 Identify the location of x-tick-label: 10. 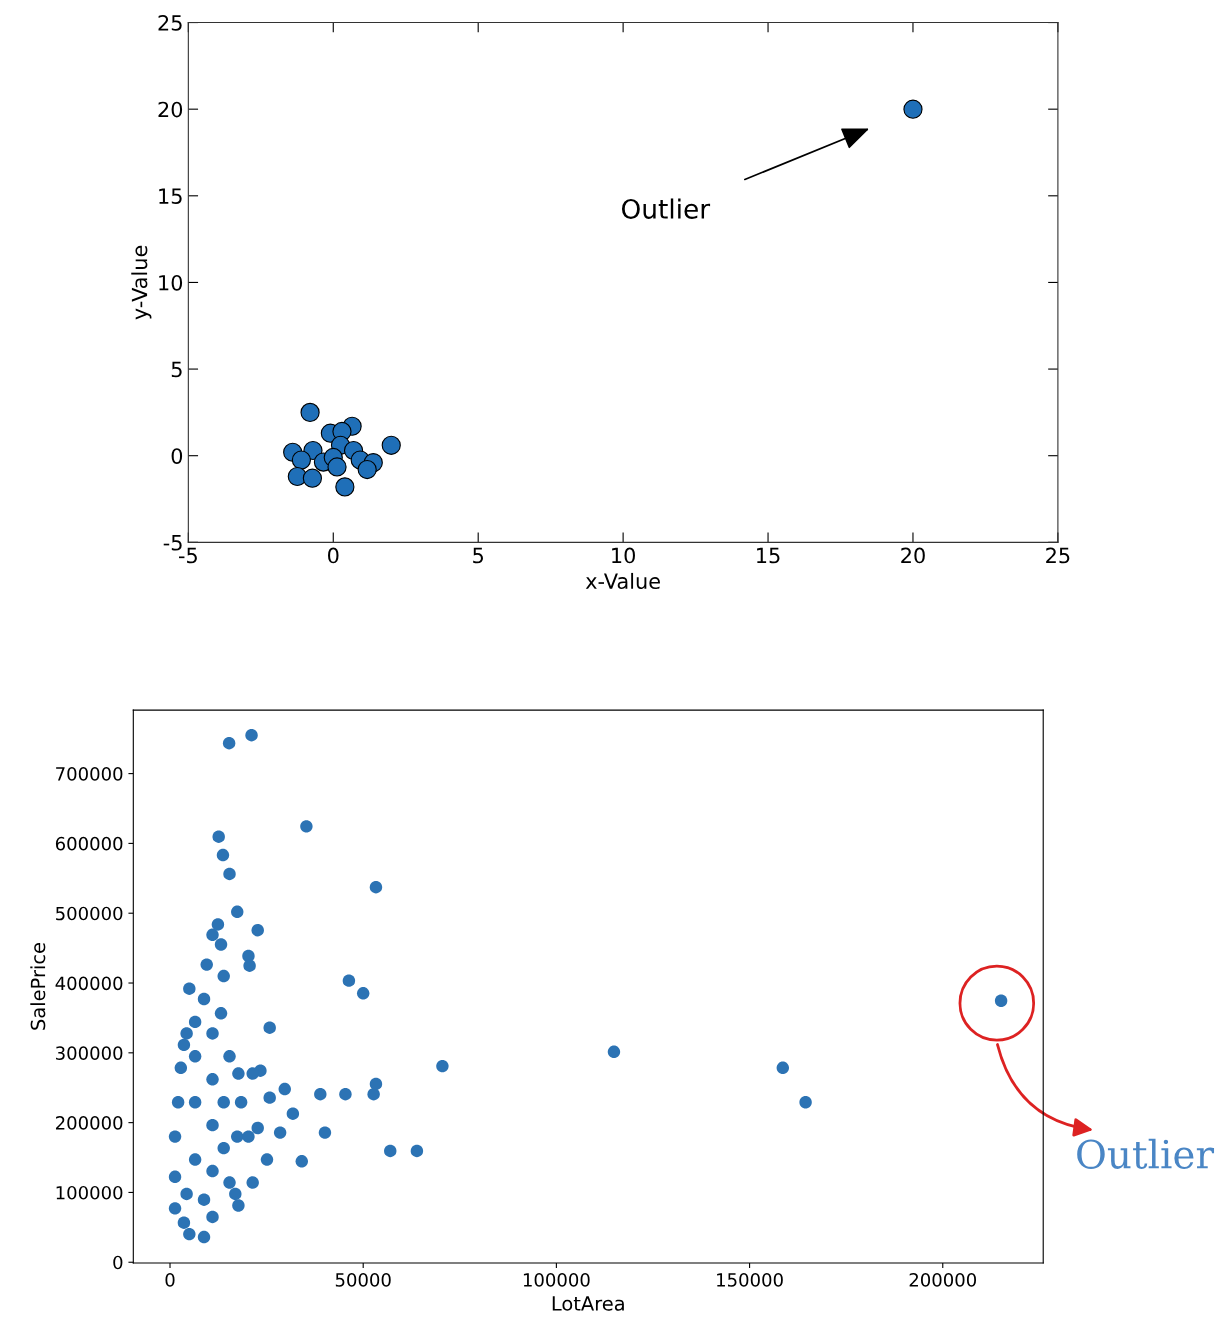
(623, 555).